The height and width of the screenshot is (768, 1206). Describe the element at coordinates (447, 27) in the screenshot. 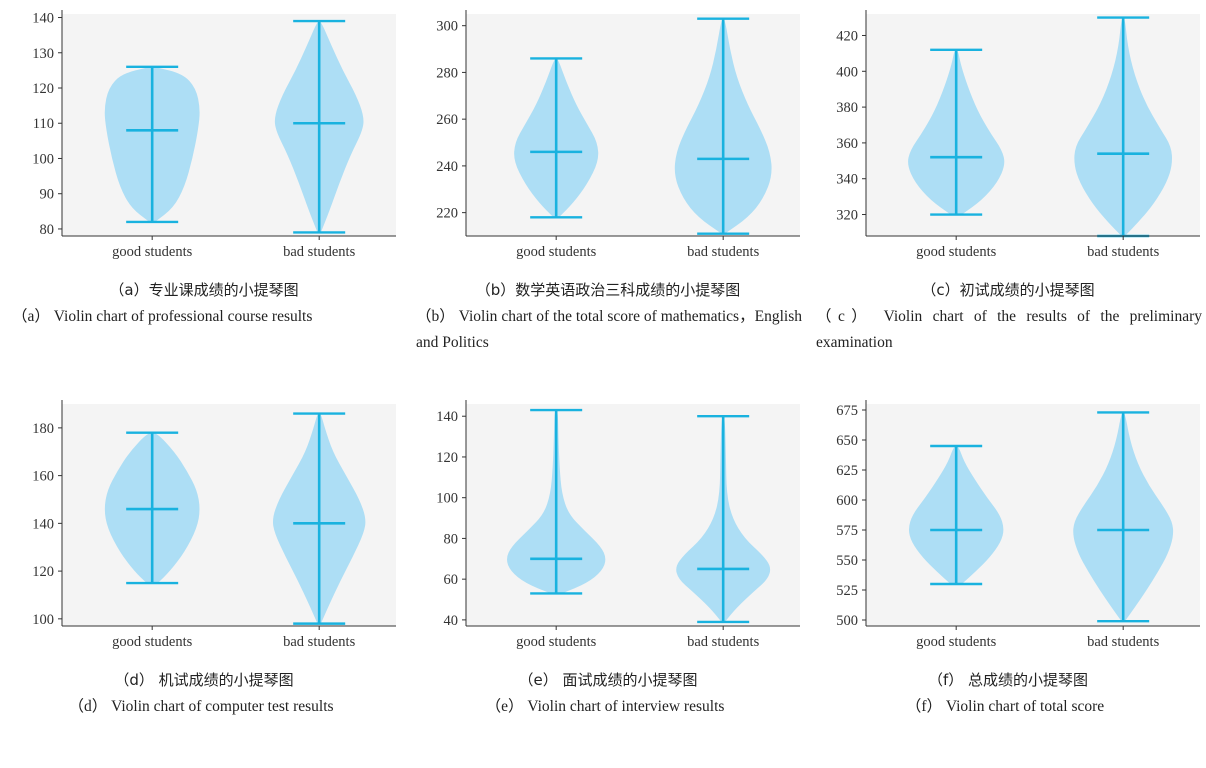

I see `y-tick-label: 300` at that location.